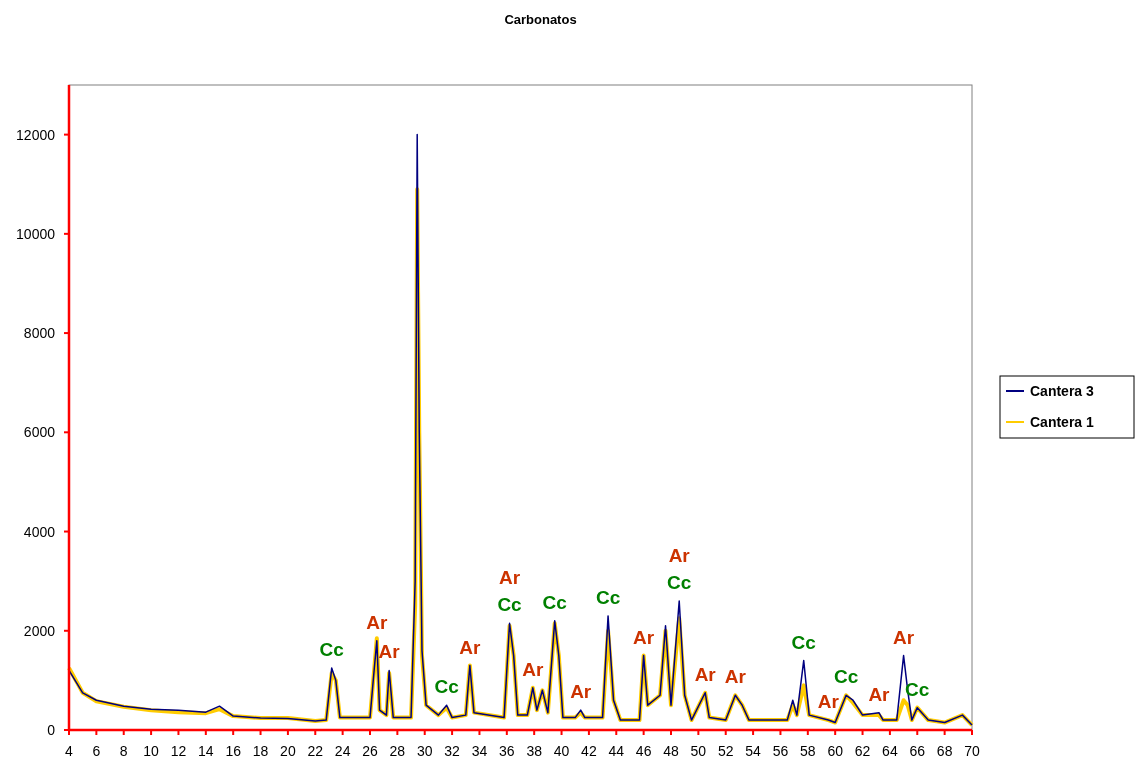  Describe the element at coordinates (862, 751) in the screenshot. I see `x-tick-label: 62` at that location.